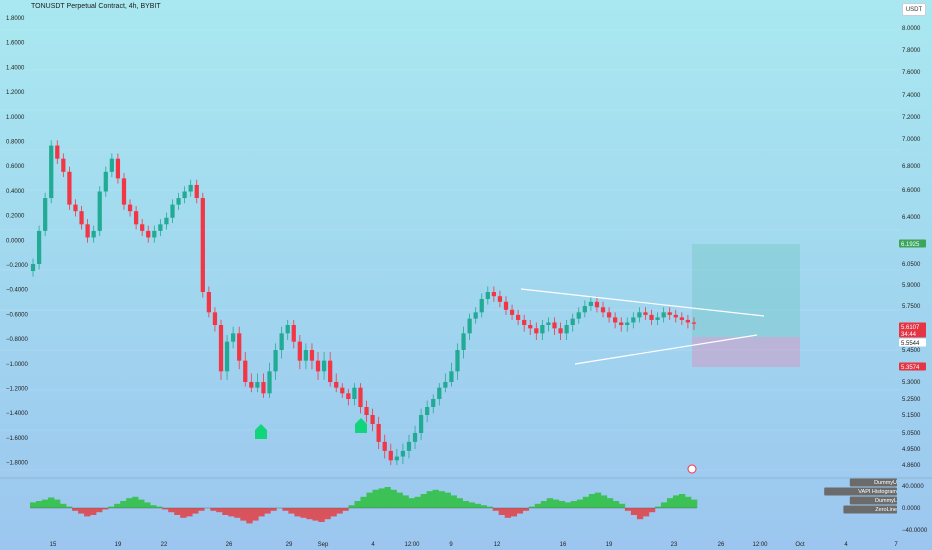 This screenshot has height=550, width=932. Describe the element at coordinates (17, 439) in the screenshot. I see `left-axis-tick: −1.6000` at that location.